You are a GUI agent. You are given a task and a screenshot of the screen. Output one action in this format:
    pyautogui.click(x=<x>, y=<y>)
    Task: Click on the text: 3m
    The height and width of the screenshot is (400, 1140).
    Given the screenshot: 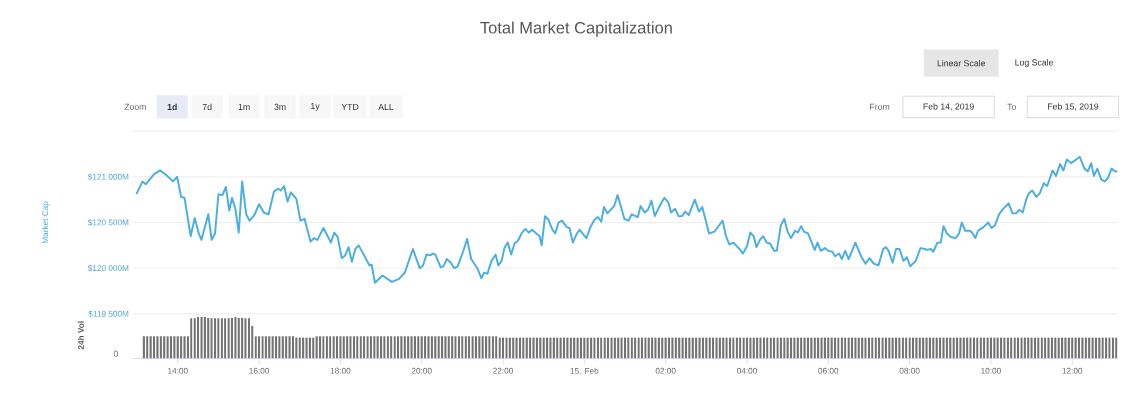 What is the action you would take?
    pyautogui.click(x=280, y=106)
    